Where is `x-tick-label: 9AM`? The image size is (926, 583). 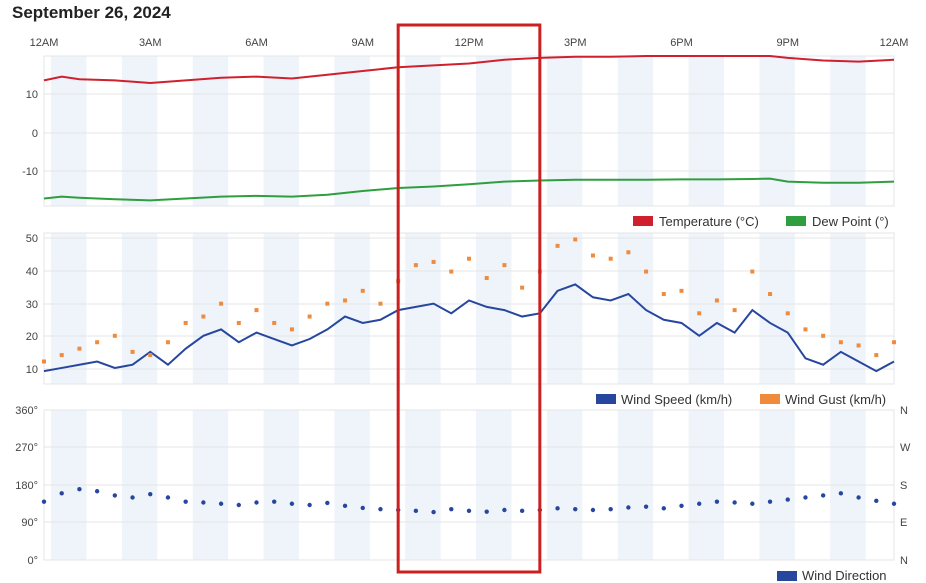
x-tick-label: 9AM is located at coordinates (362, 43).